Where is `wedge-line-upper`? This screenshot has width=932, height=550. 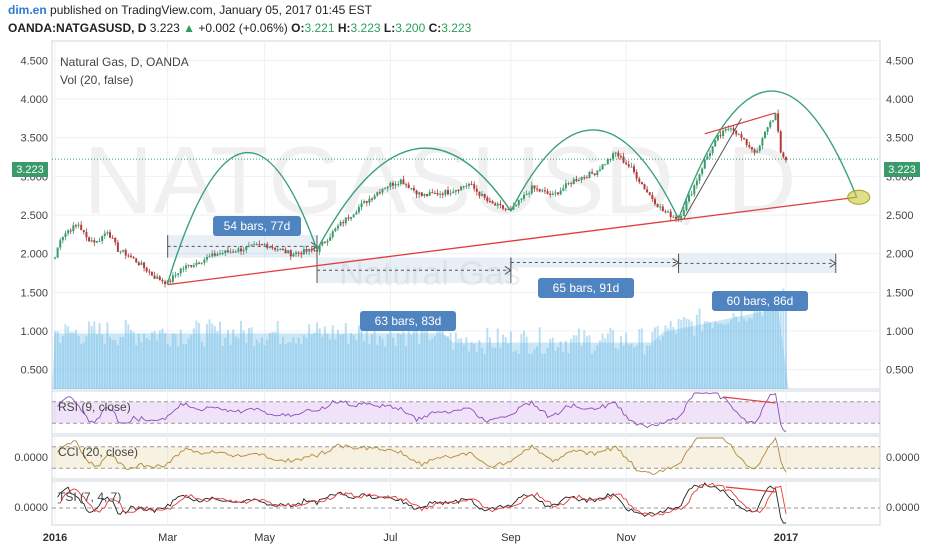 wedge-line-upper is located at coordinates (740, 123).